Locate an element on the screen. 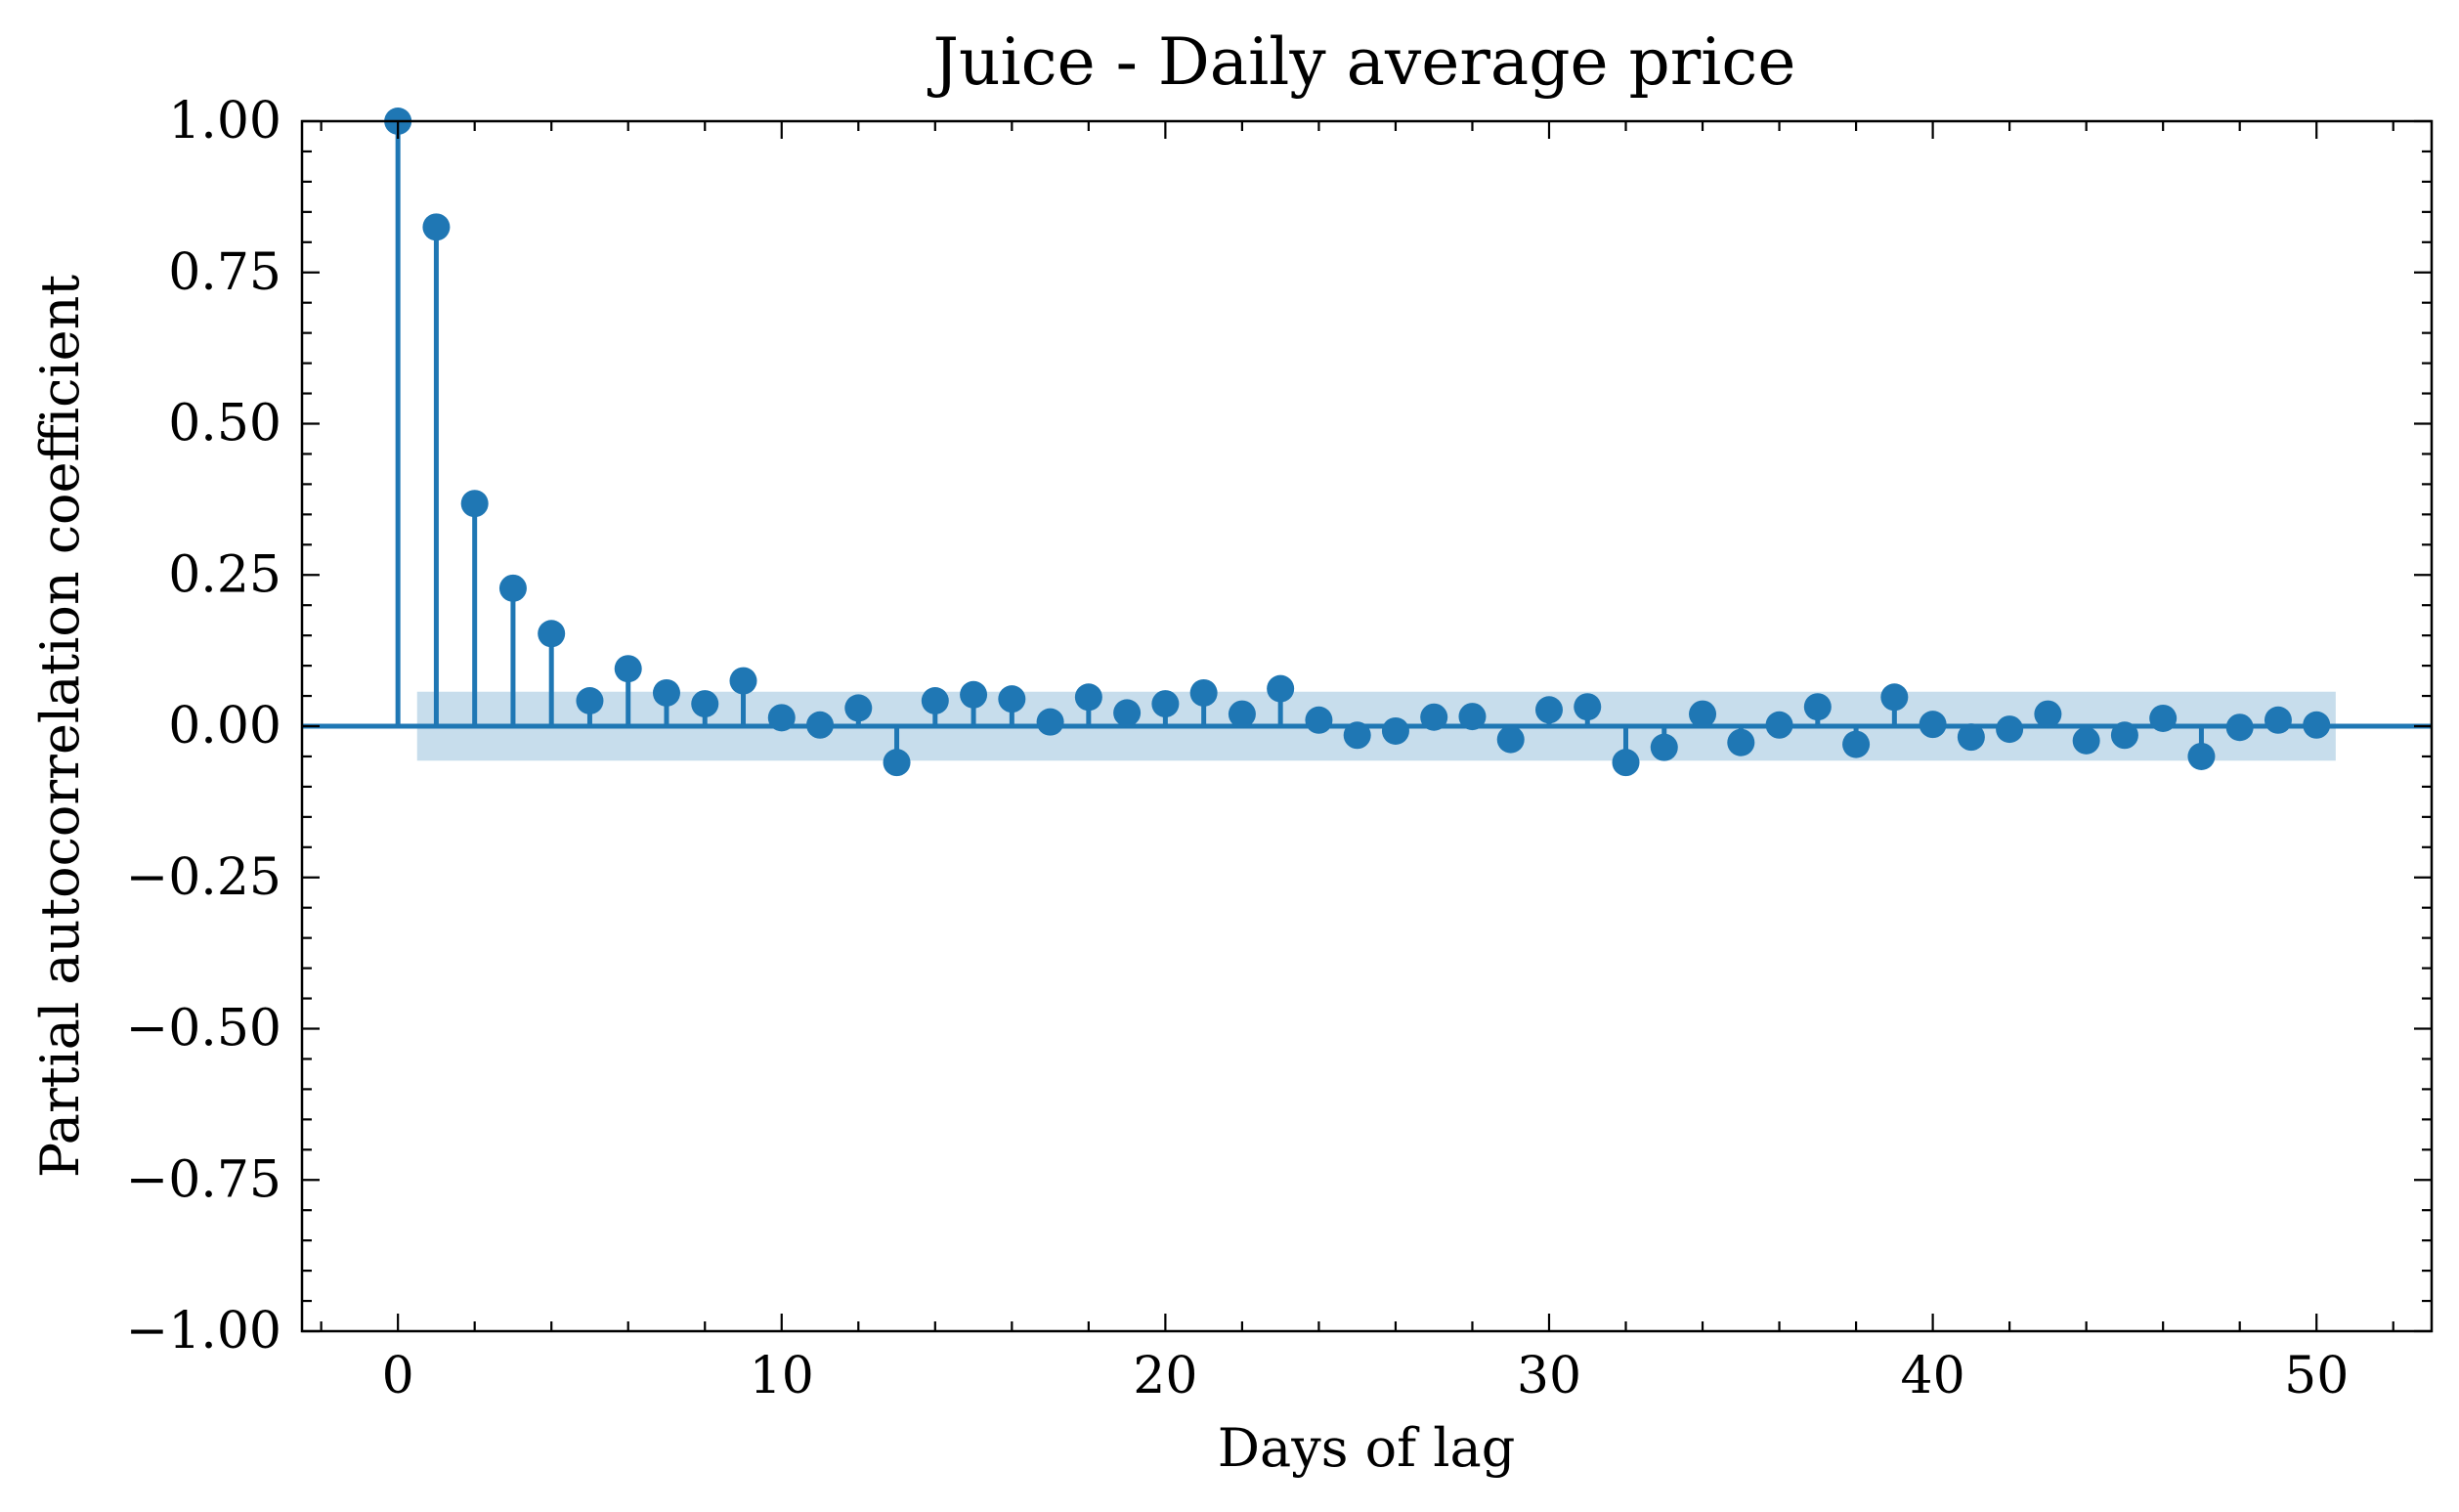 This screenshot has height=1512, width=2459. y-axis-label: Partial autocorrelation coefficient is located at coordinates (60, 727).